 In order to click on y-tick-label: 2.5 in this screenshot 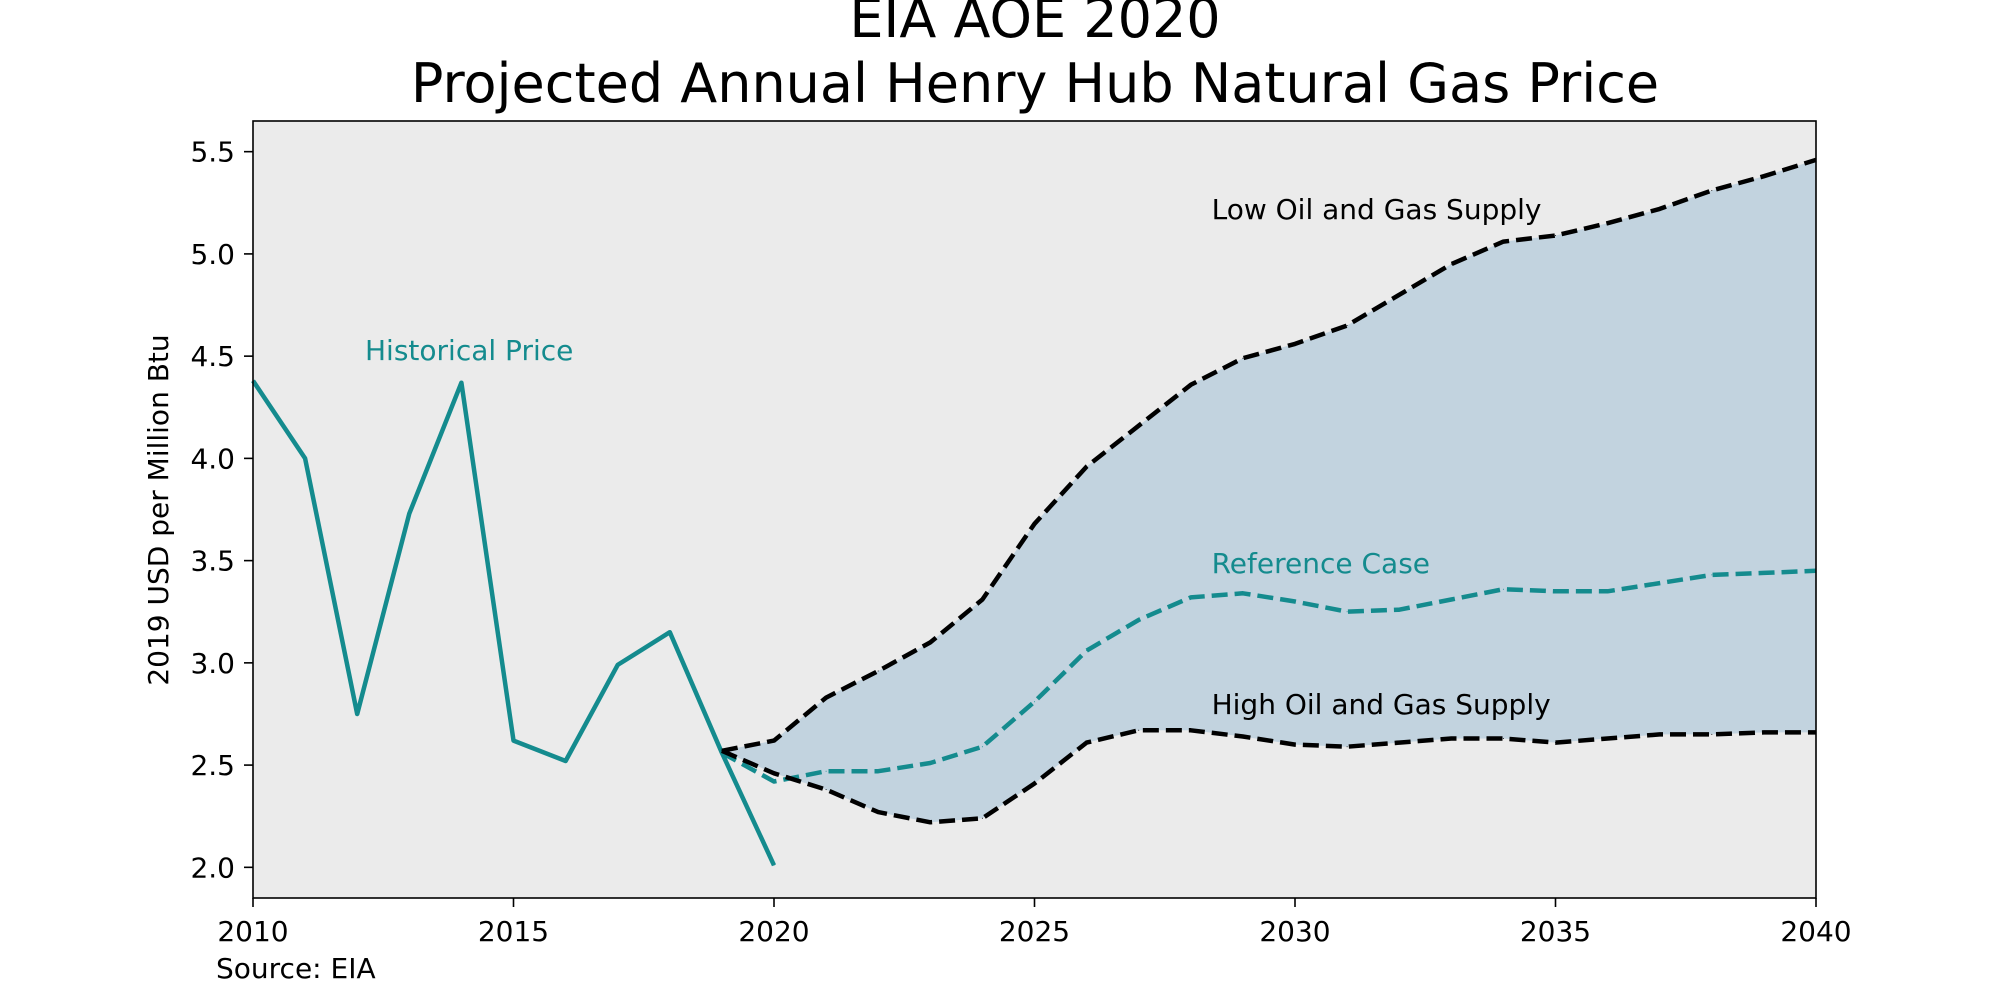, I will do `click(212, 765)`.